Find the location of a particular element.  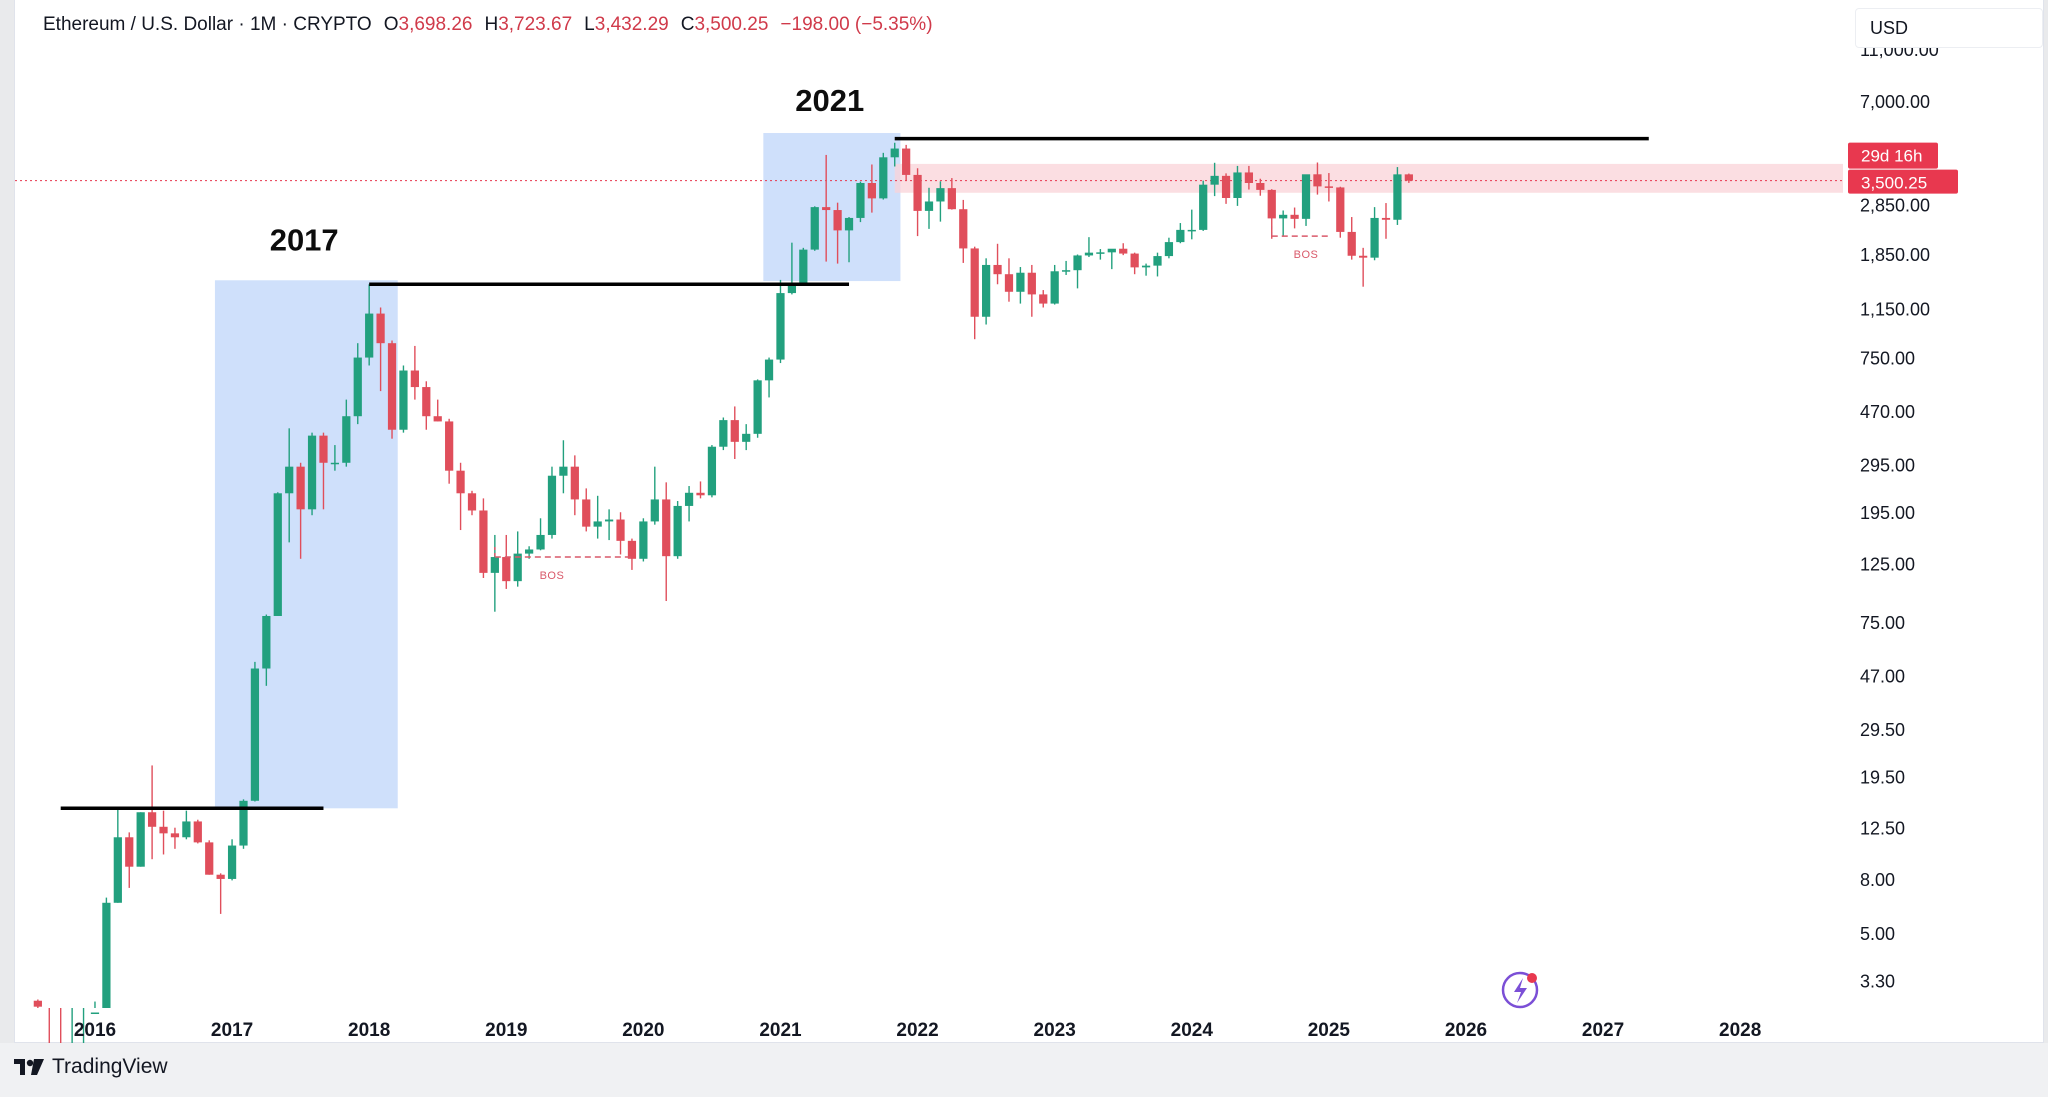

x-tick-label: 2027 is located at coordinates (1603, 1030).